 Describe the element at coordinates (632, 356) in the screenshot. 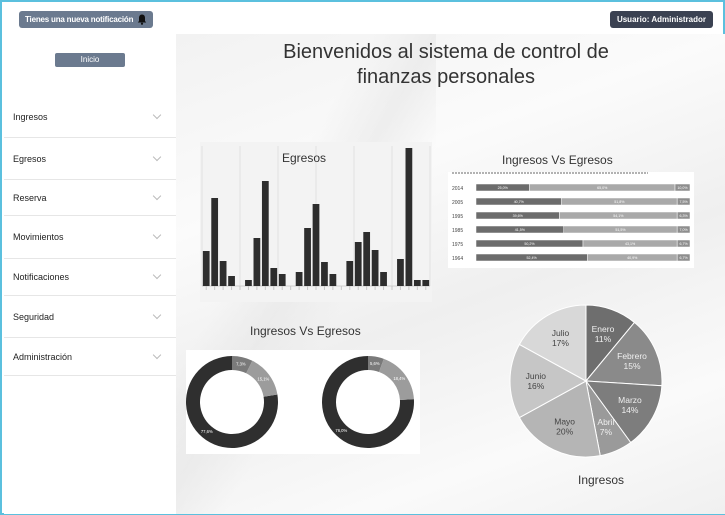

I see `pie-category-label: Febrero` at that location.